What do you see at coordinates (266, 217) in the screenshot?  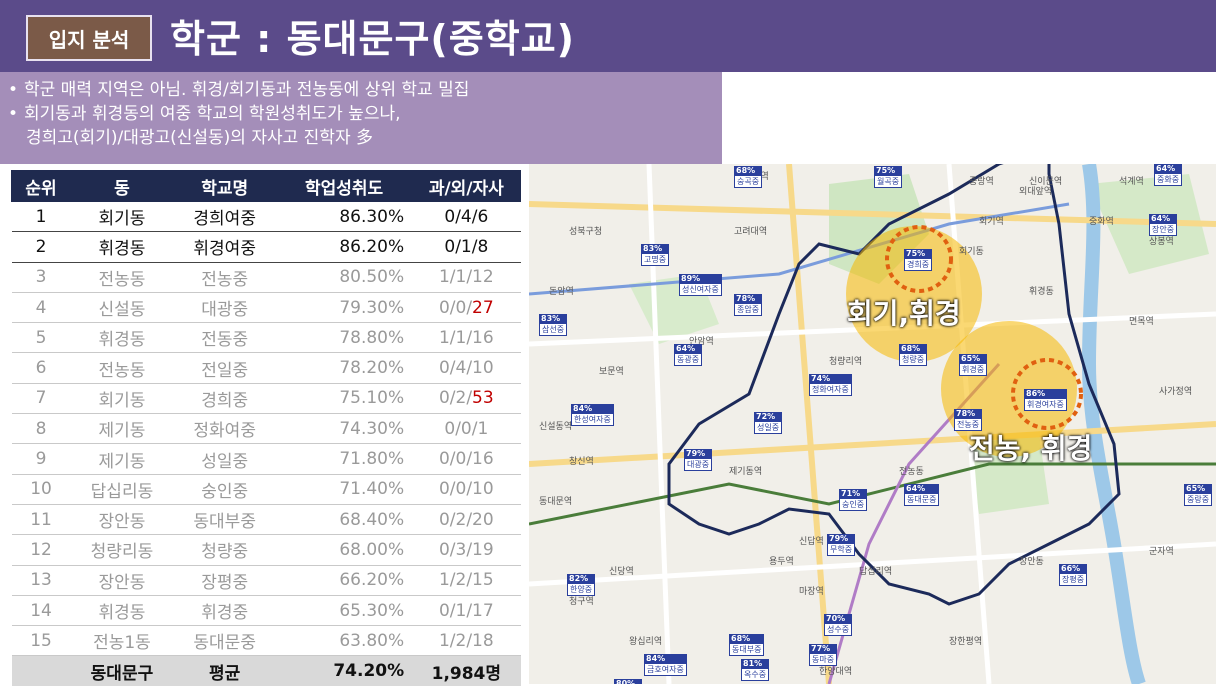 I see `table-row: 1 회기동 경희여중 86.30% 0/4/6` at bounding box center [266, 217].